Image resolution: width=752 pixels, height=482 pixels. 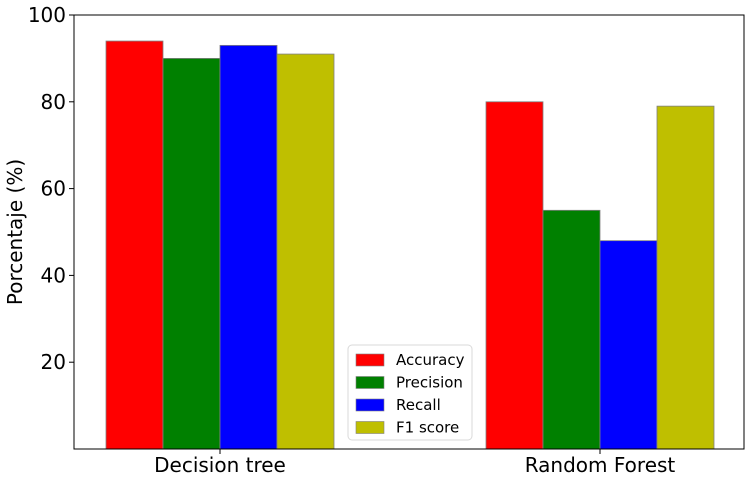 What do you see at coordinates (53, 275) in the screenshot?
I see `y-tick-label: 40` at bounding box center [53, 275].